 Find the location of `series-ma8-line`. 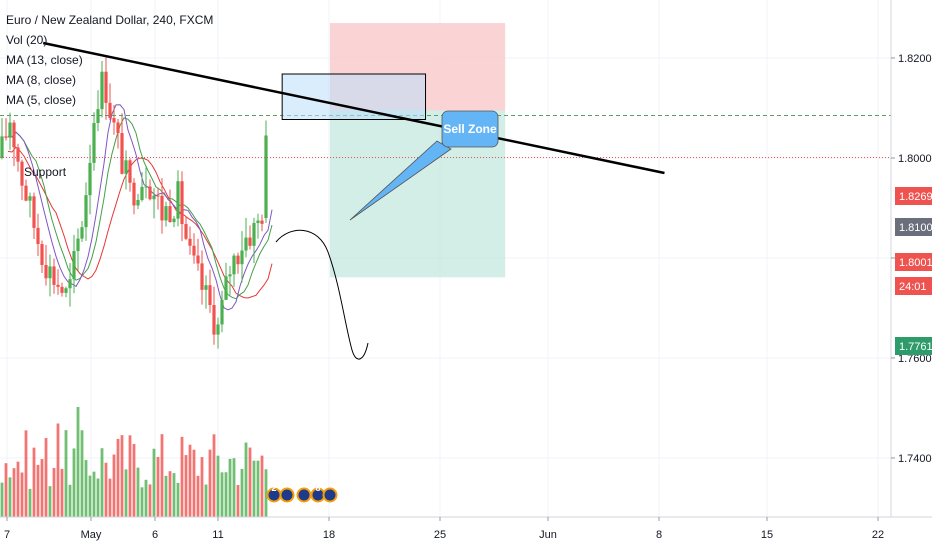

series-ma8-line is located at coordinates (140, 208).